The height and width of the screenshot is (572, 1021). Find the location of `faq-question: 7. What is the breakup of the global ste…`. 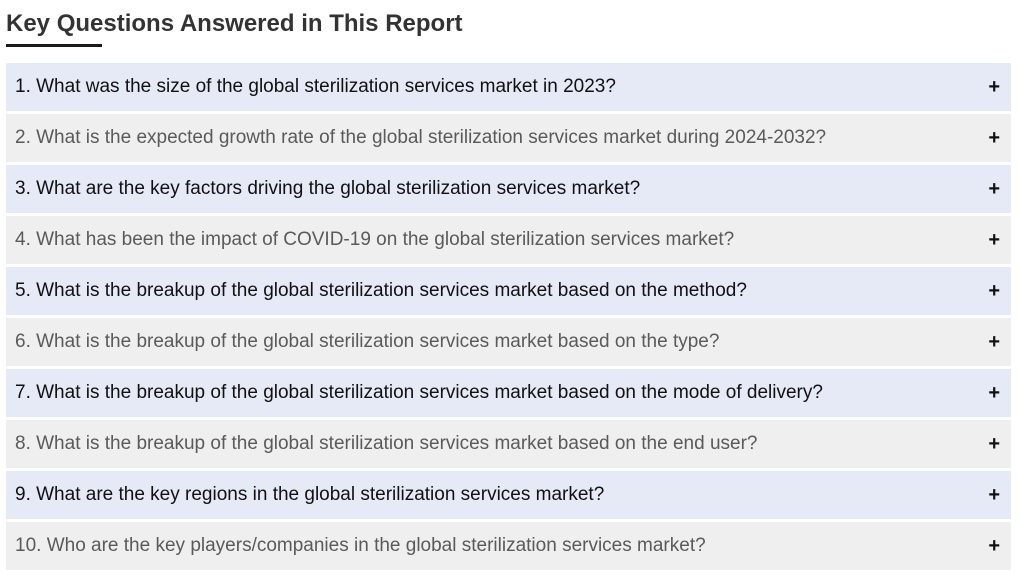

faq-question: 7. What is the breakup of the global ste… is located at coordinates (419, 392).